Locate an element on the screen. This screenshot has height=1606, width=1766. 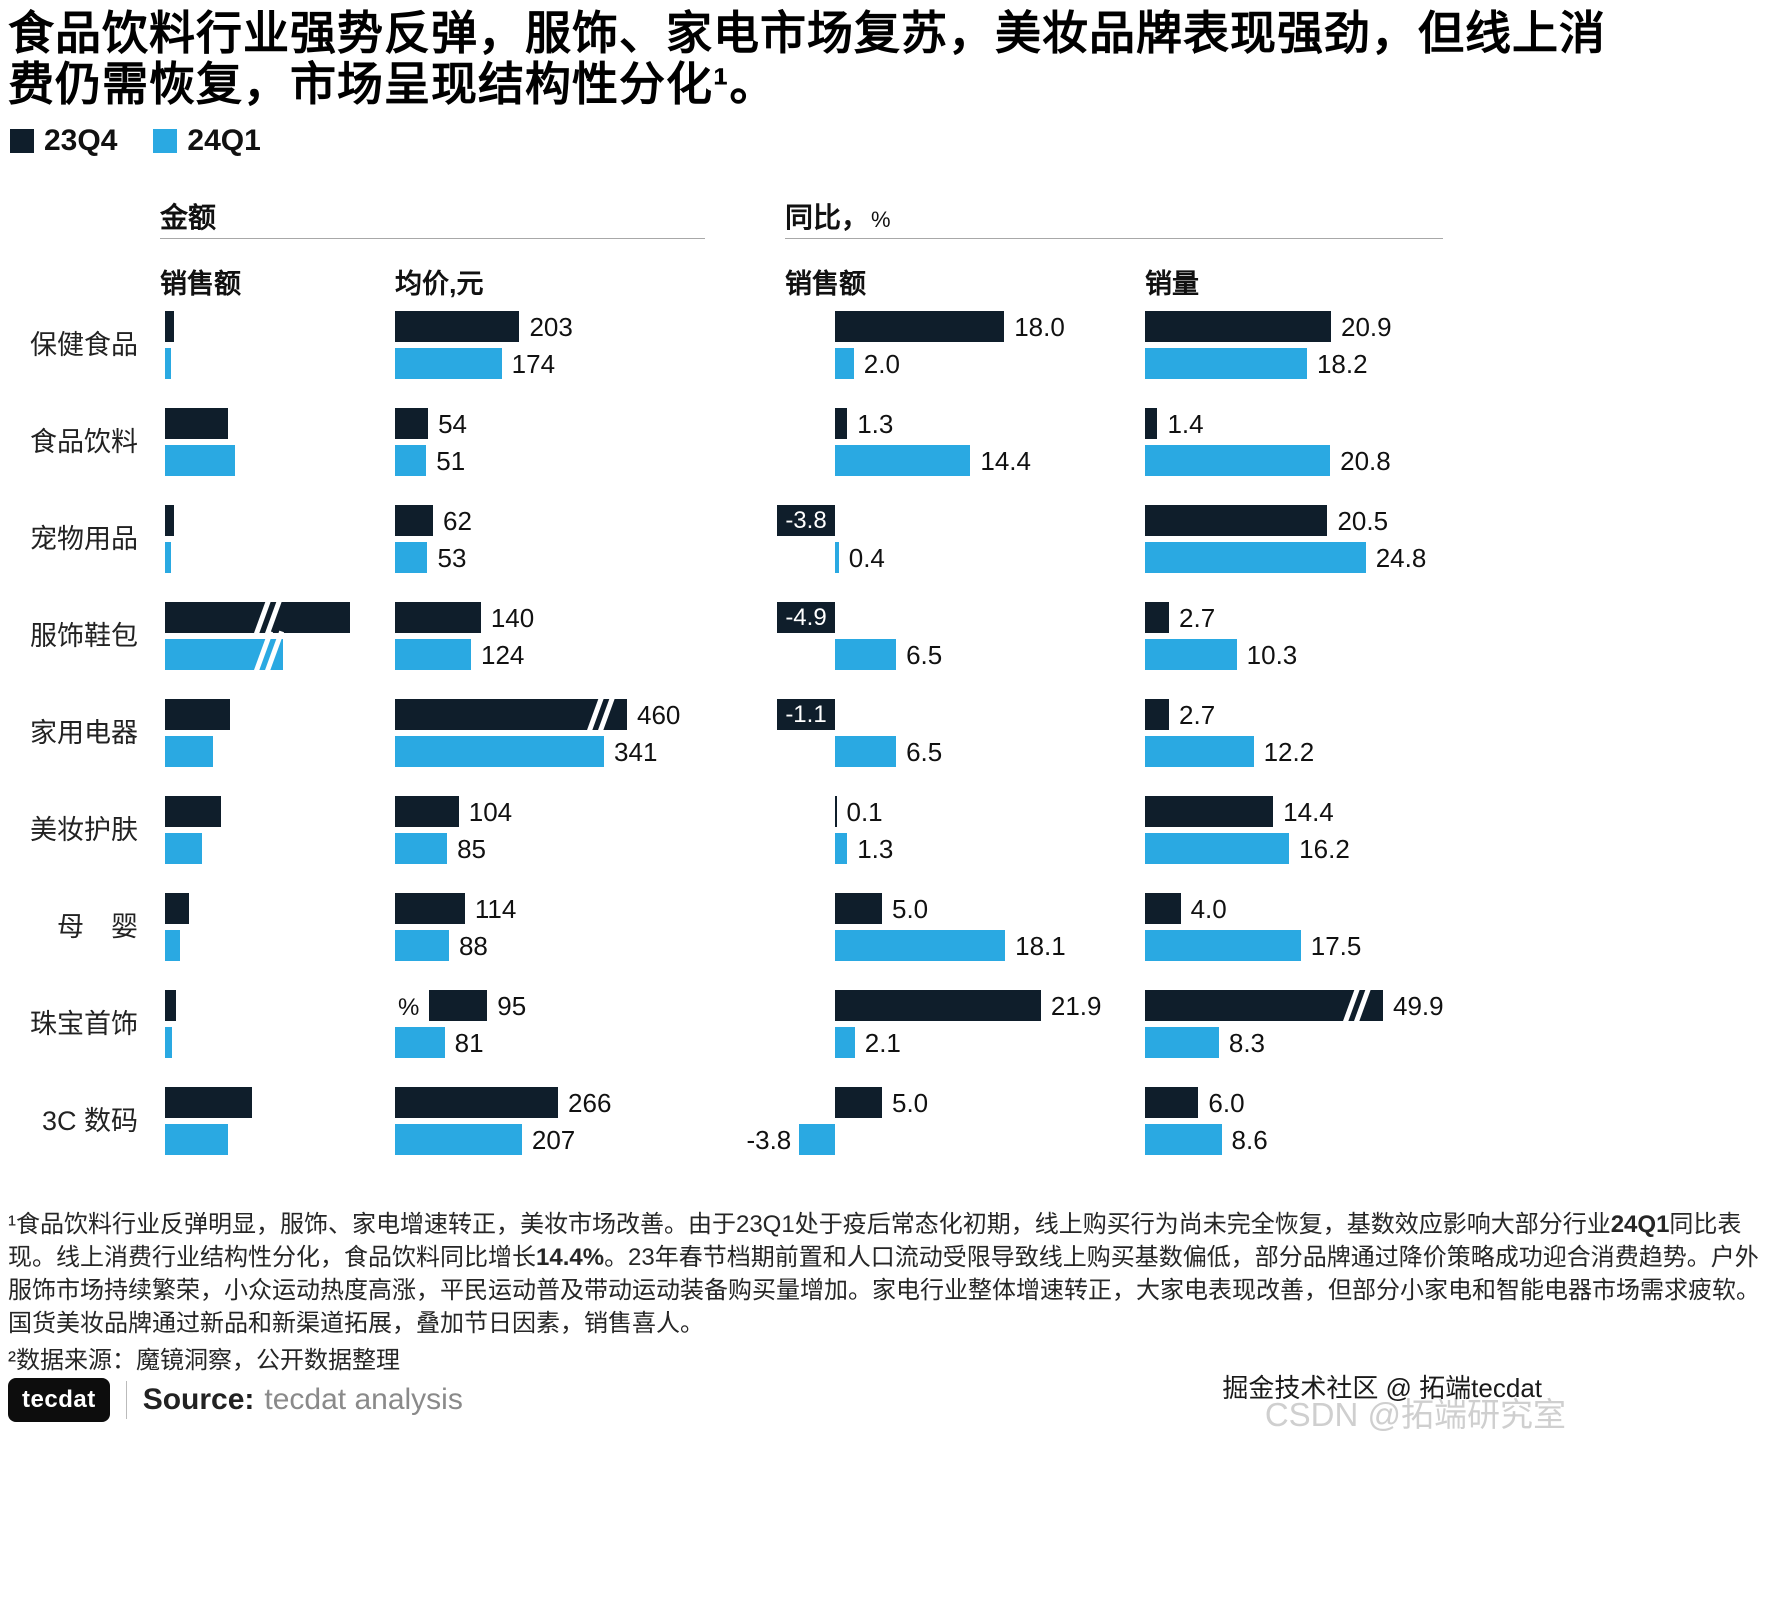
value-label: 12.2 is located at coordinates (1289, 752).